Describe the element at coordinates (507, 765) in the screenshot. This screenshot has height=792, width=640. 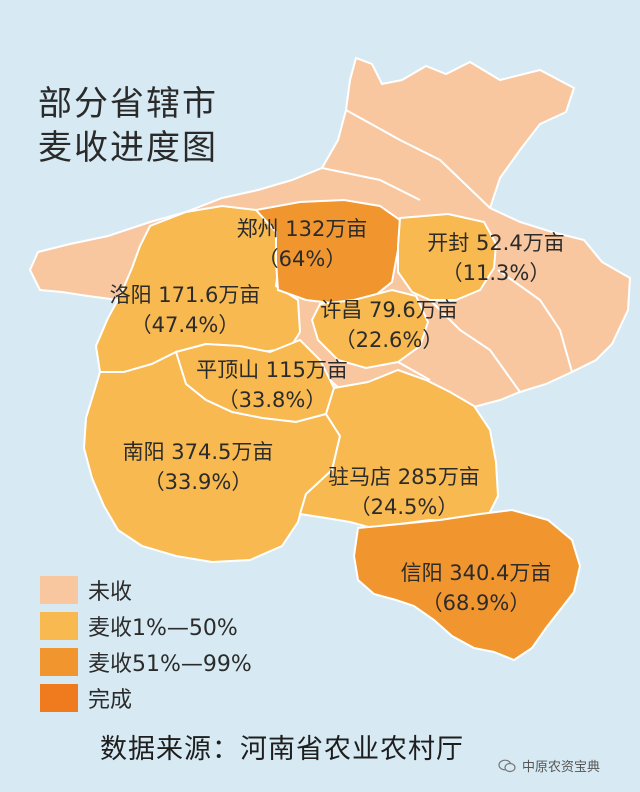
I see `wechat-icon` at that location.